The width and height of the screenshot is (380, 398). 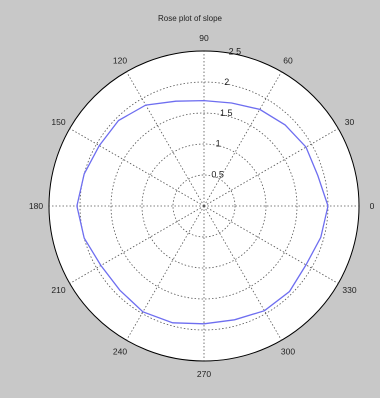 What do you see at coordinates (350, 122) in the screenshot?
I see `angle-tick-label: 30` at bounding box center [350, 122].